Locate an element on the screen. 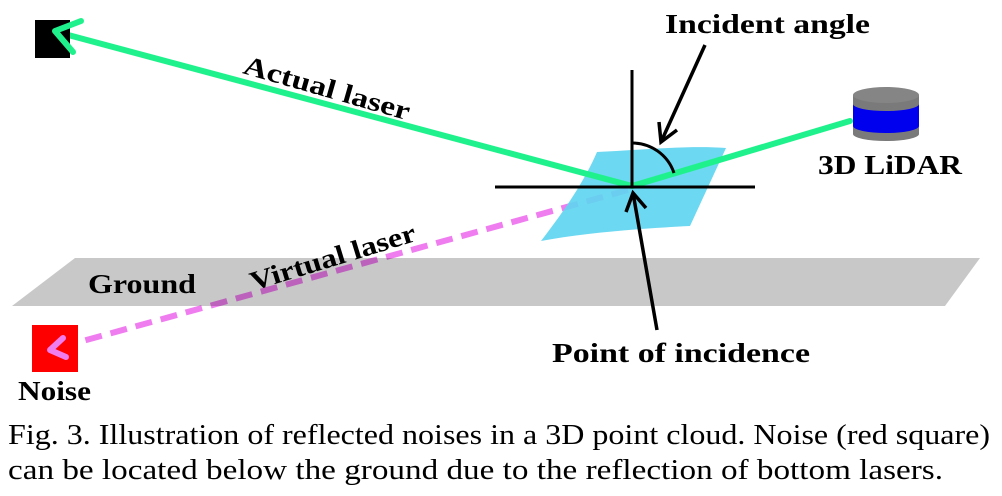  point-of-incidence-pointer-arrowhead is located at coordinates (636, 201).